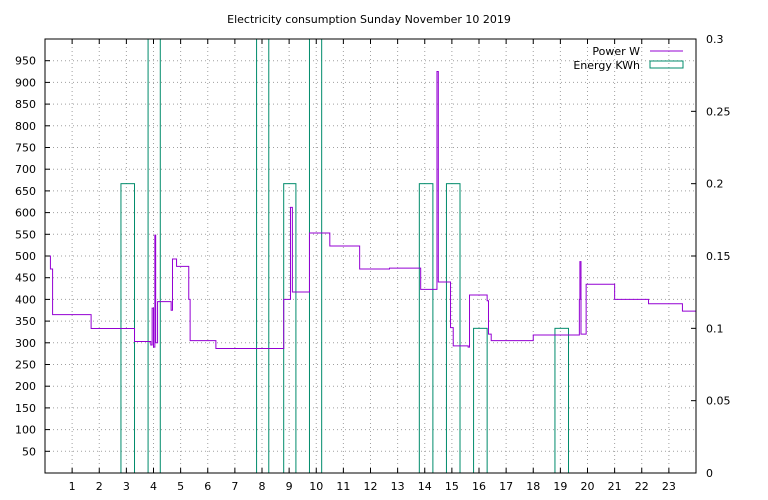 Image resolution: width=768 pixels, height=500 pixels. What do you see at coordinates (715, 39) in the screenshot?
I see `y-right-tick-label: 0.3` at bounding box center [715, 39].